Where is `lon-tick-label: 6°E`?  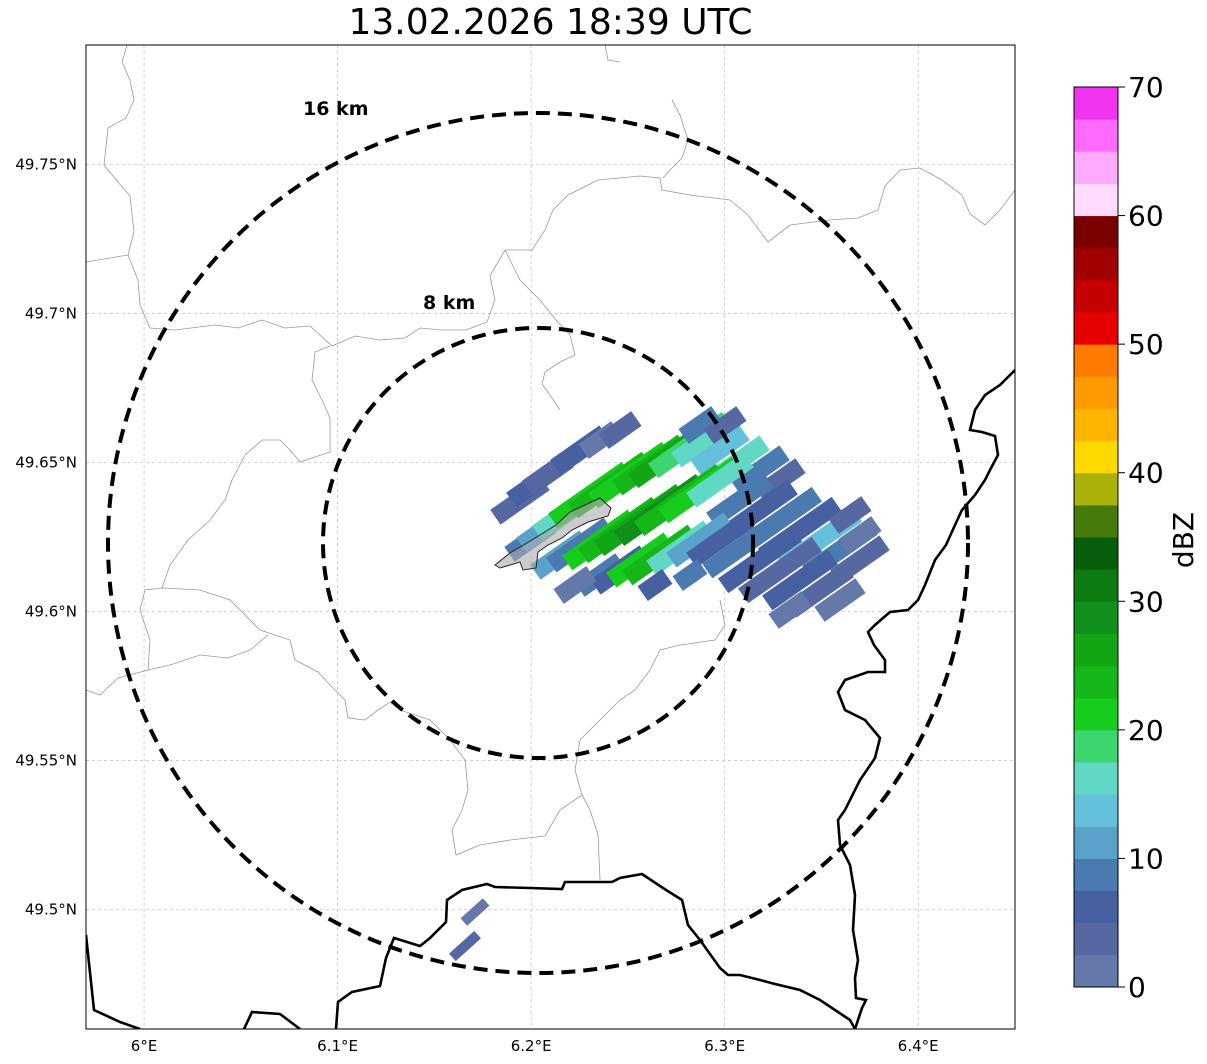
lon-tick-label: 6°E is located at coordinates (144, 1046).